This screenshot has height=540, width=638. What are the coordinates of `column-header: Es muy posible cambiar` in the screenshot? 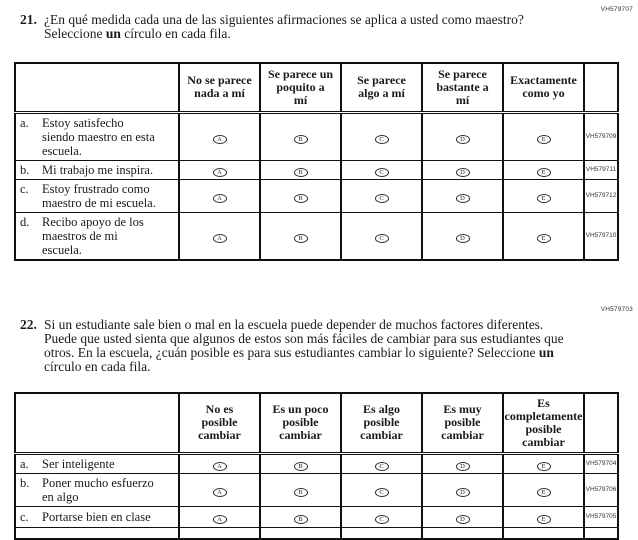 It's located at (462, 423).